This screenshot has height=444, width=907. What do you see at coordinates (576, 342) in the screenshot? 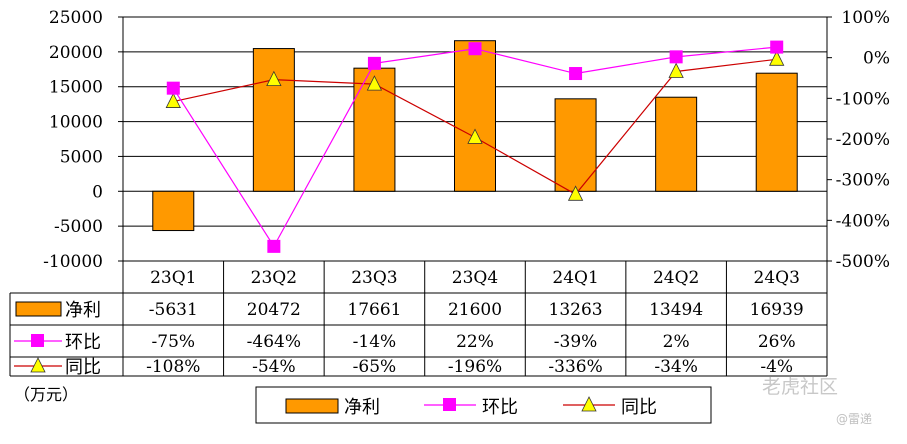
I see `data-label: -39%` at bounding box center [576, 342].